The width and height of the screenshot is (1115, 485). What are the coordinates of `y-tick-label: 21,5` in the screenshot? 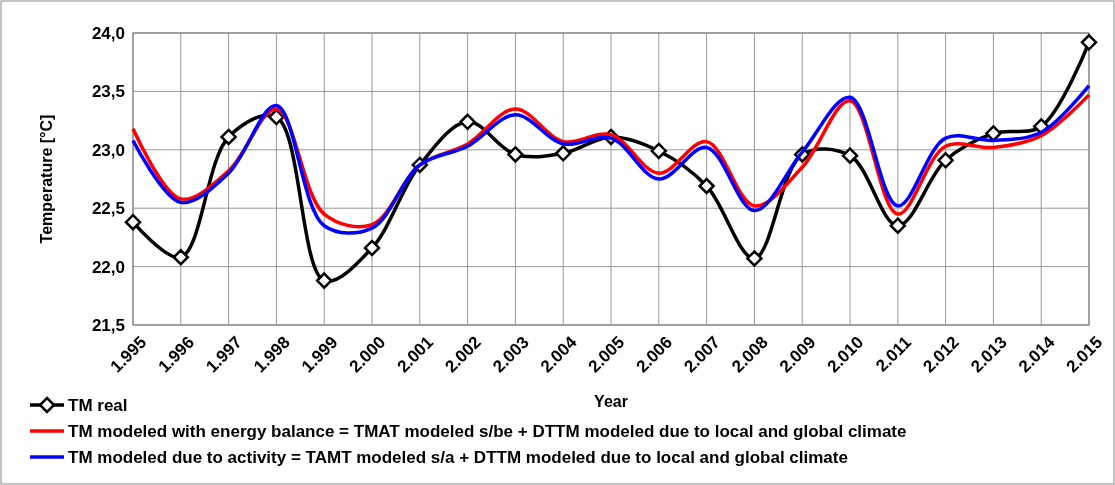 It's located at (108, 325).